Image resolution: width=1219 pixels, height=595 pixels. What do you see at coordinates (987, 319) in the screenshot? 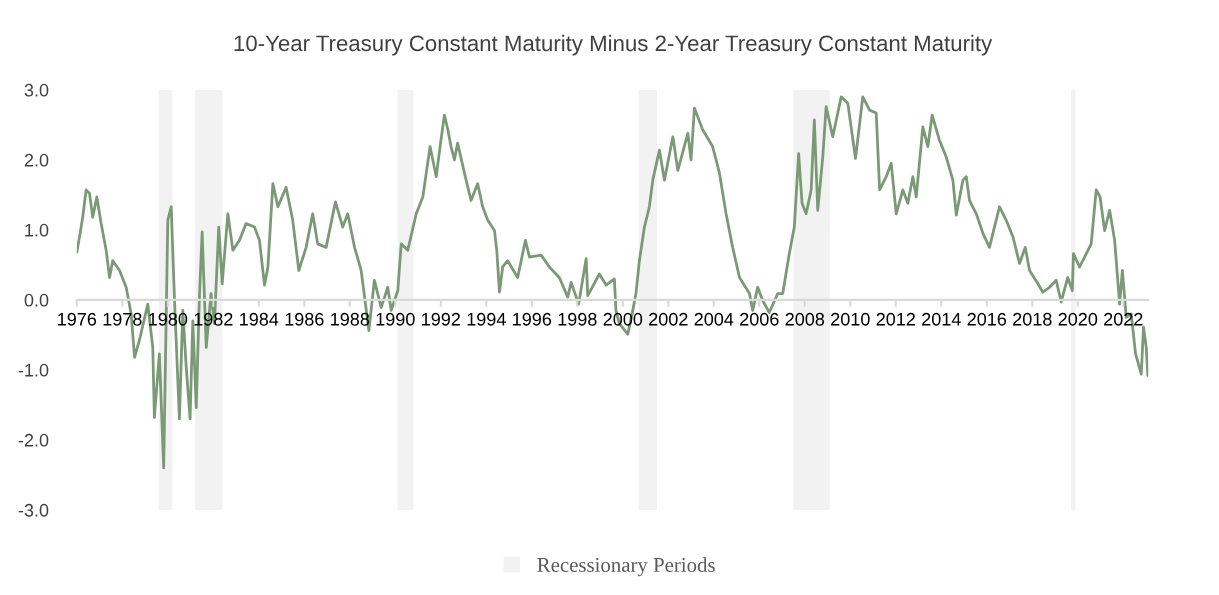
I see `x-tick-label: 2016` at bounding box center [987, 319].